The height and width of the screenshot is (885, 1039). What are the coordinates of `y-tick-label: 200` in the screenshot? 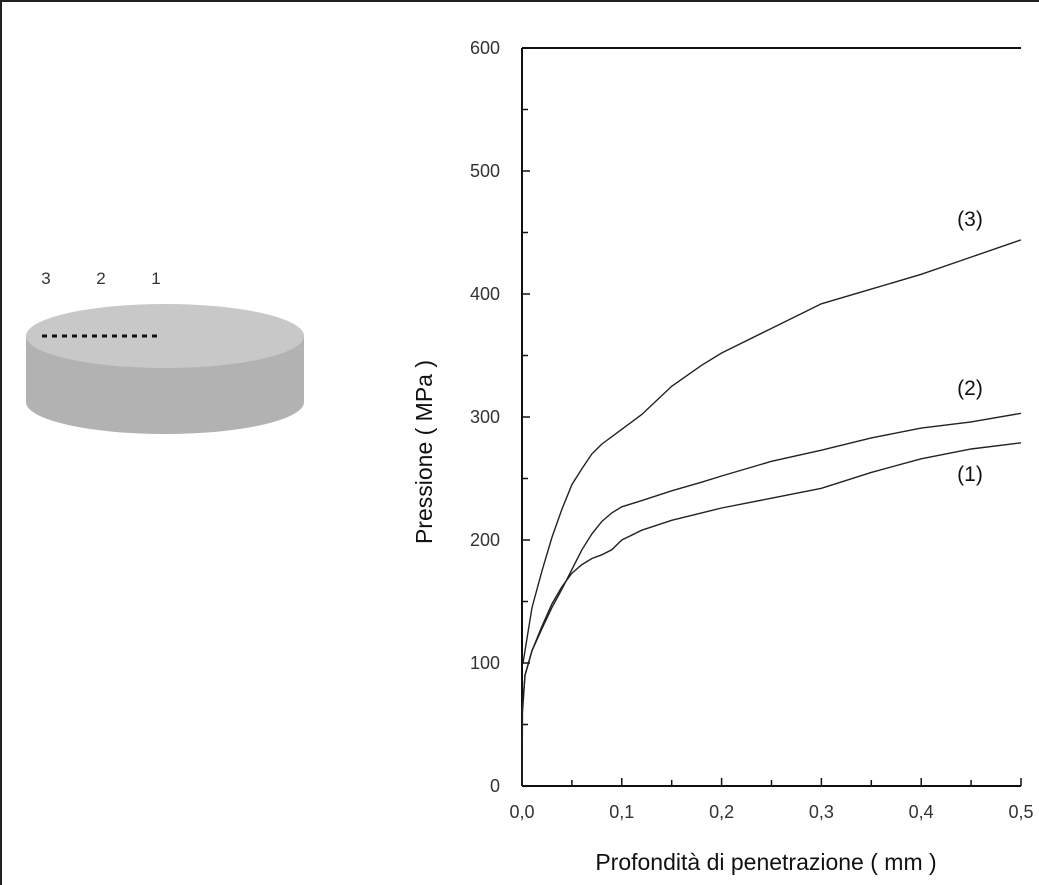 It's located at (485, 540).